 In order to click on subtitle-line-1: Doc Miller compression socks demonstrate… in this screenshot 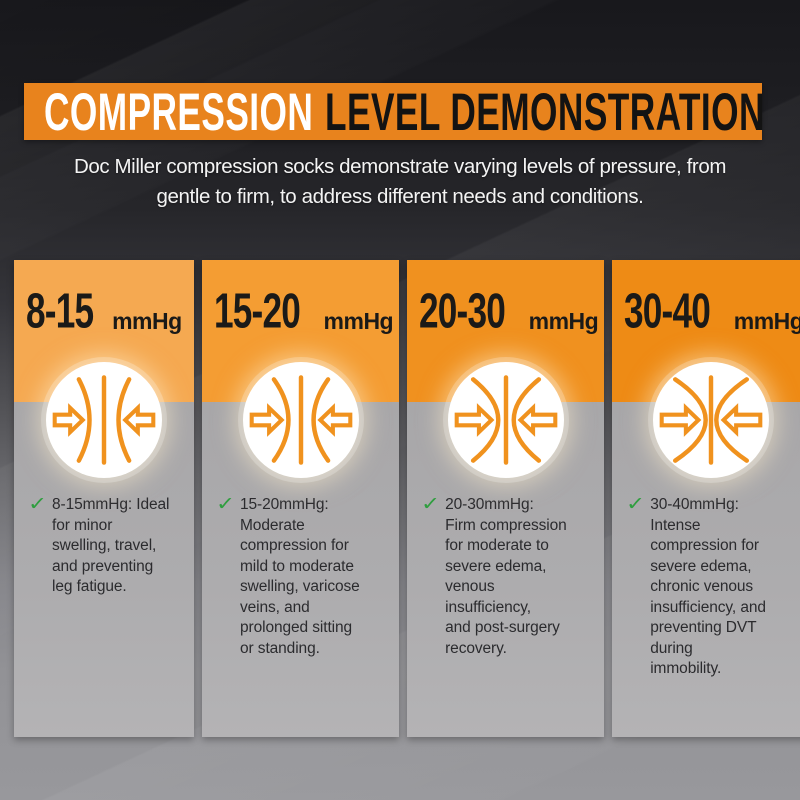, I will do `click(400, 166)`.